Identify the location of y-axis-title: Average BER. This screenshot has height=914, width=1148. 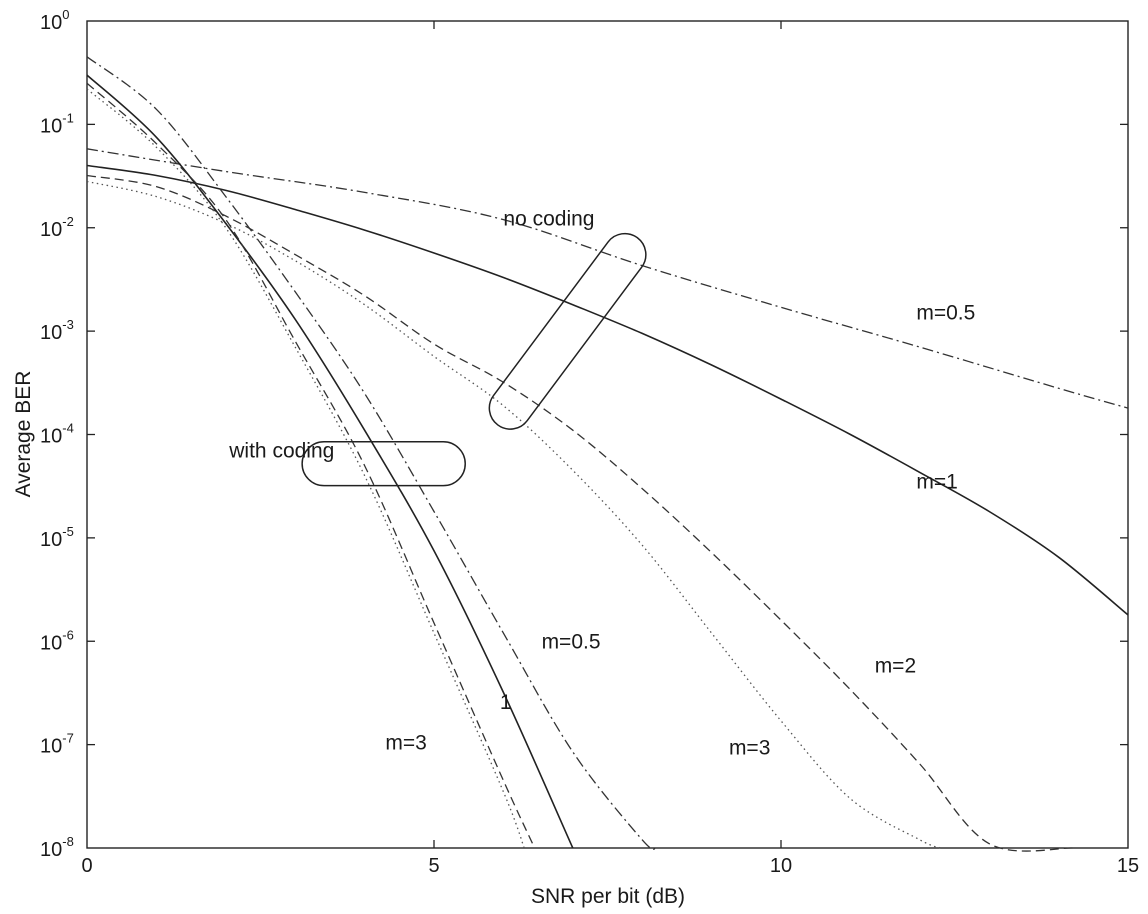
(23, 434).